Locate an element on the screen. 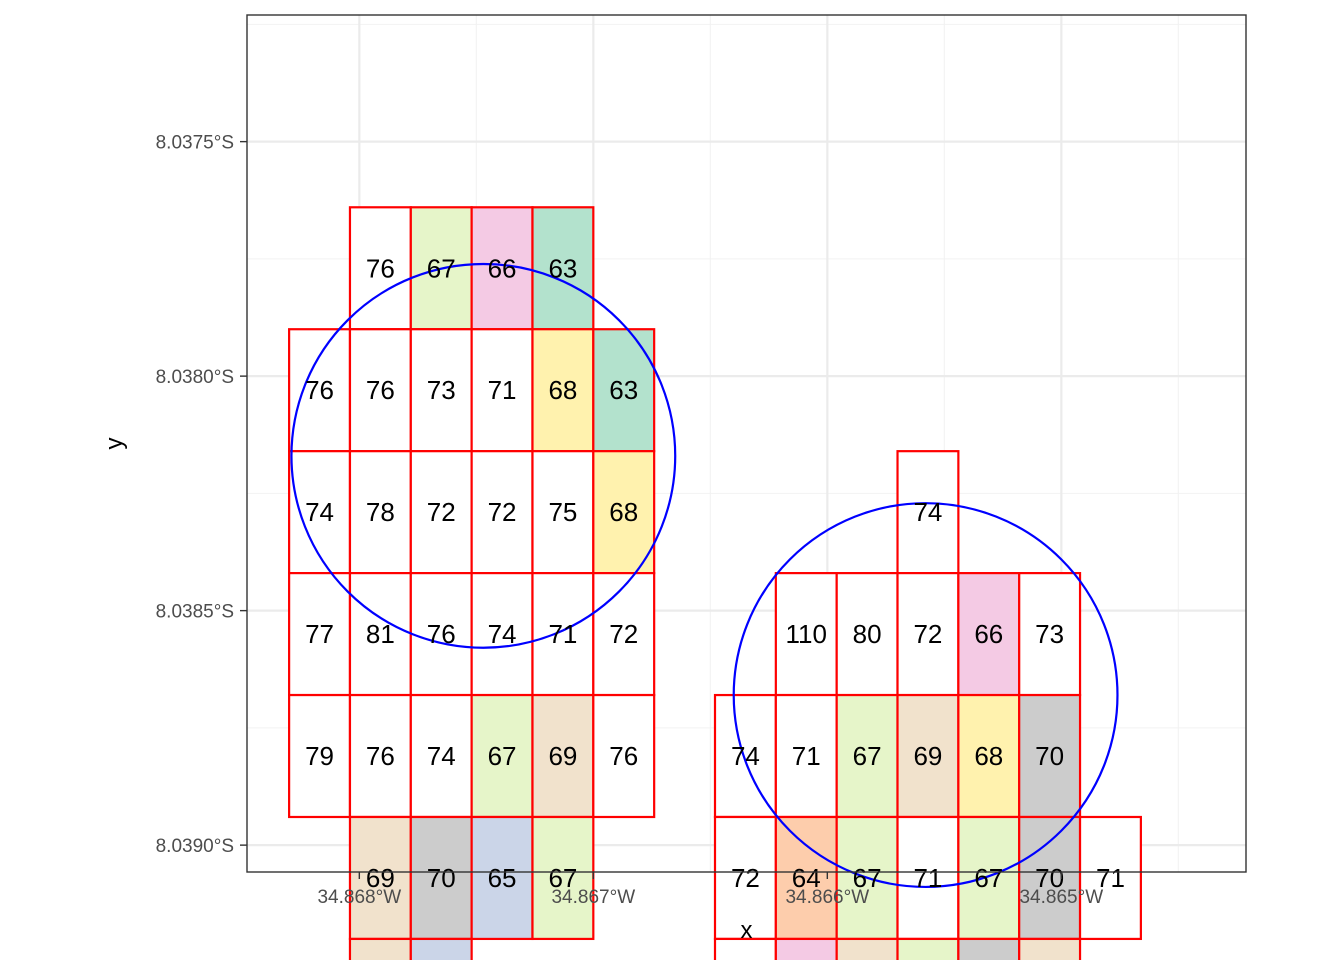 Image resolution: width=1344 pixels, height=960 pixels. cell-value-label: 75 is located at coordinates (562, 512).